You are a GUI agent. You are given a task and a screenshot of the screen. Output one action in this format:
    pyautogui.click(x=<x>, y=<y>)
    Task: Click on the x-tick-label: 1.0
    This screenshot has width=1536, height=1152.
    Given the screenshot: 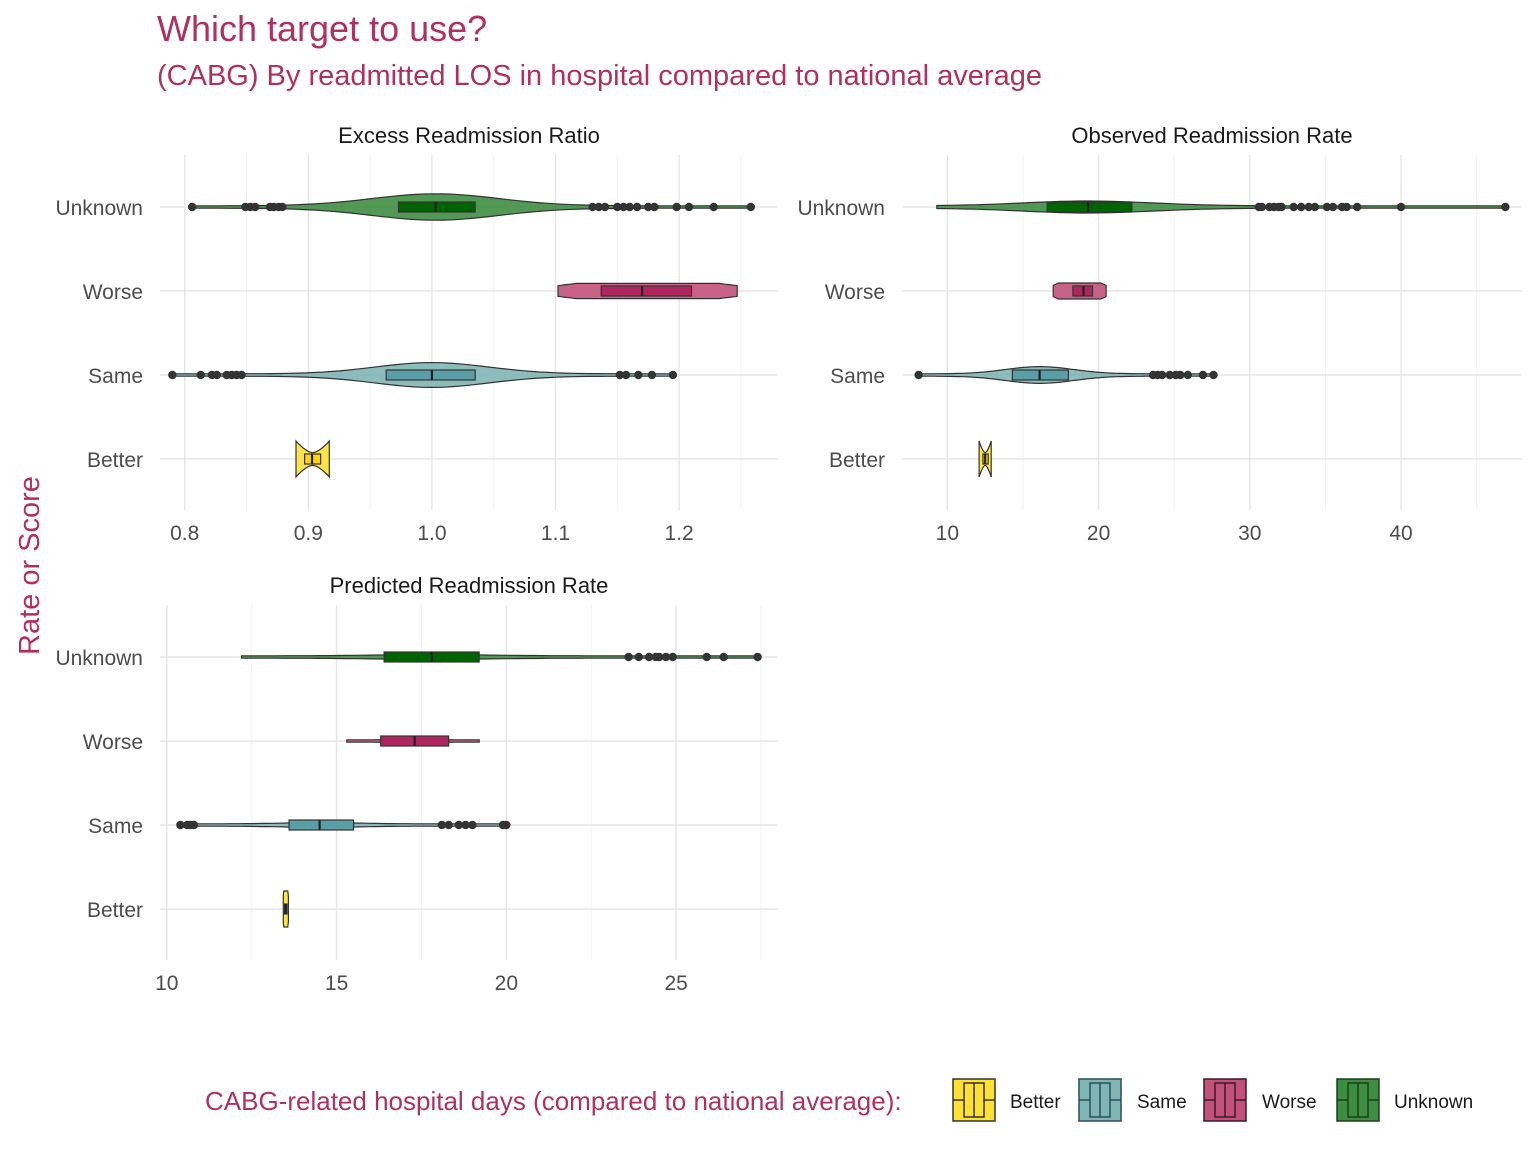 What is the action you would take?
    pyautogui.click(x=431, y=533)
    